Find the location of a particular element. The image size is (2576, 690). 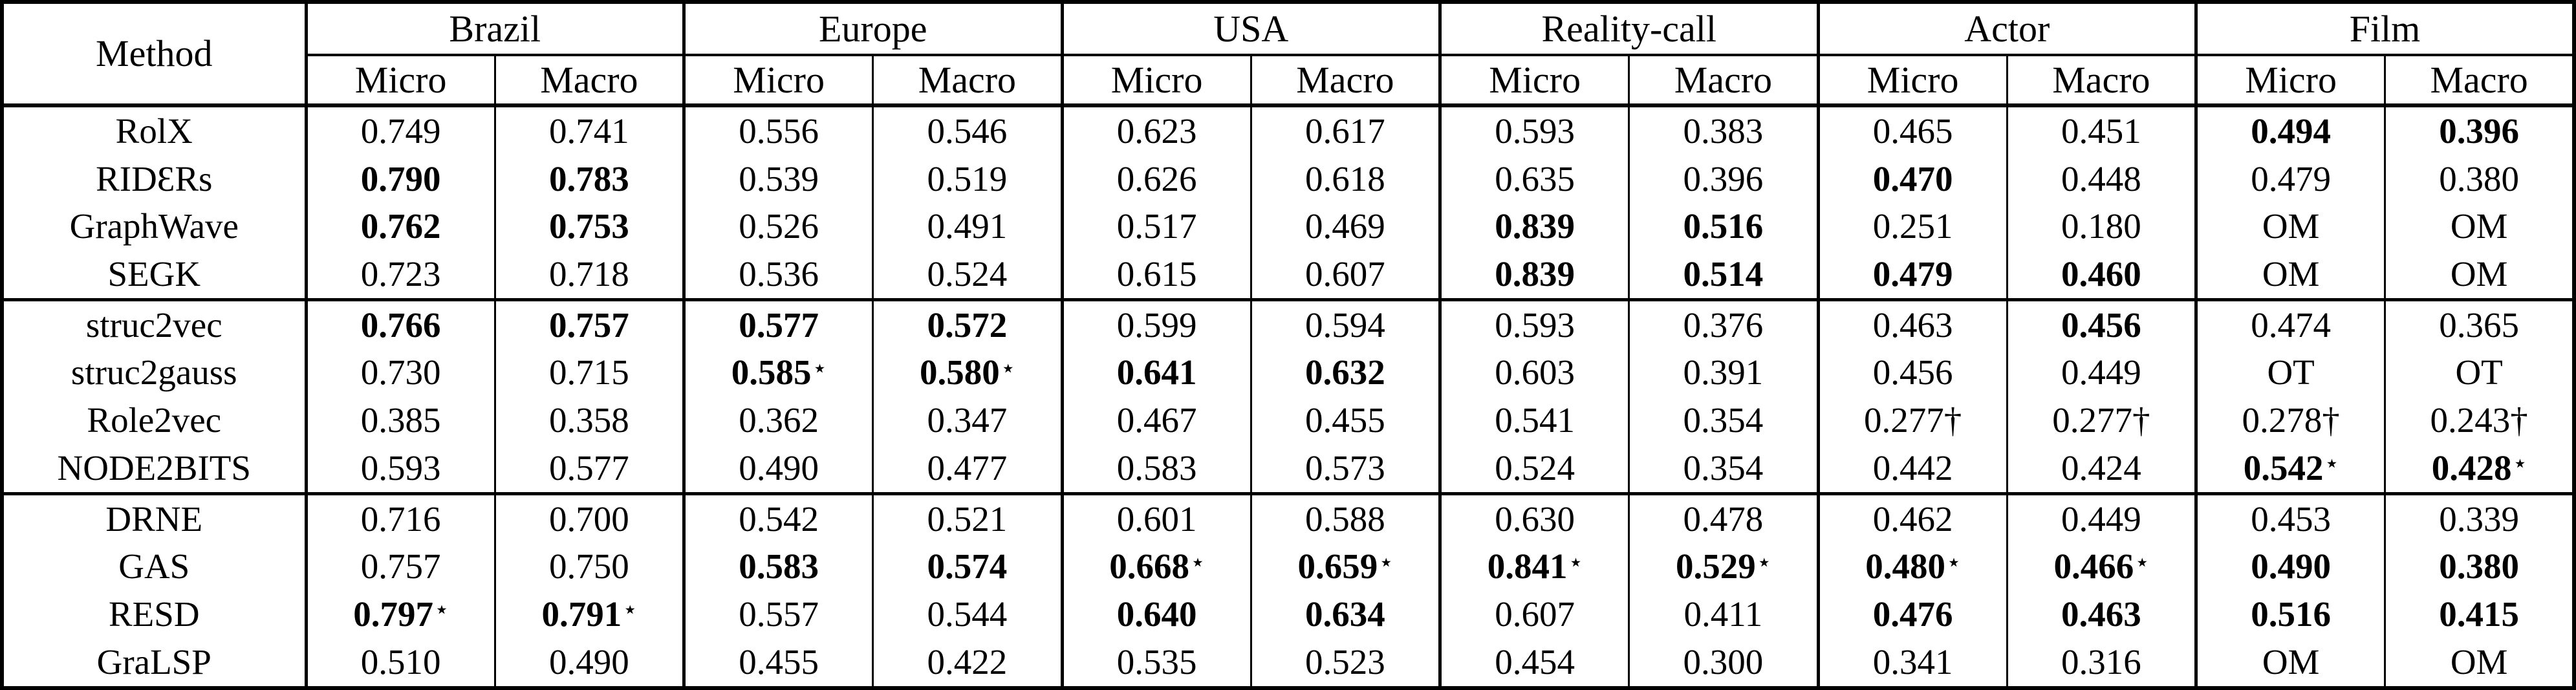

value-cell: 0.634 is located at coordinates (1345, 614).